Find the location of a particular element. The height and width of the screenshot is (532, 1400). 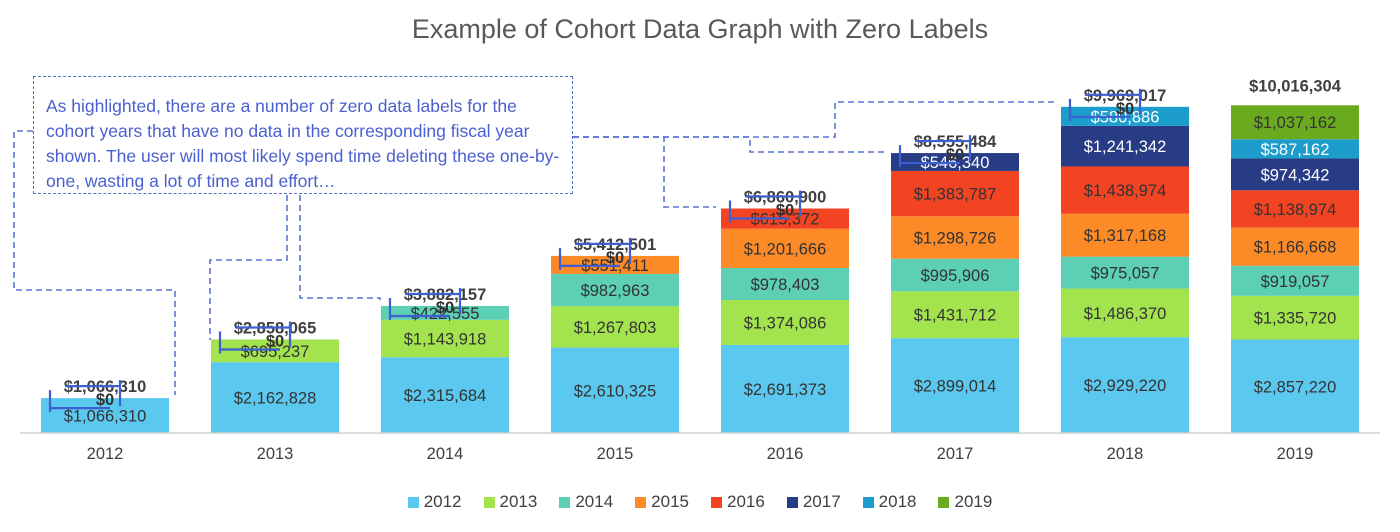

data-label-2014-2013: $1,143,918 is located at coordinates (445, 340).